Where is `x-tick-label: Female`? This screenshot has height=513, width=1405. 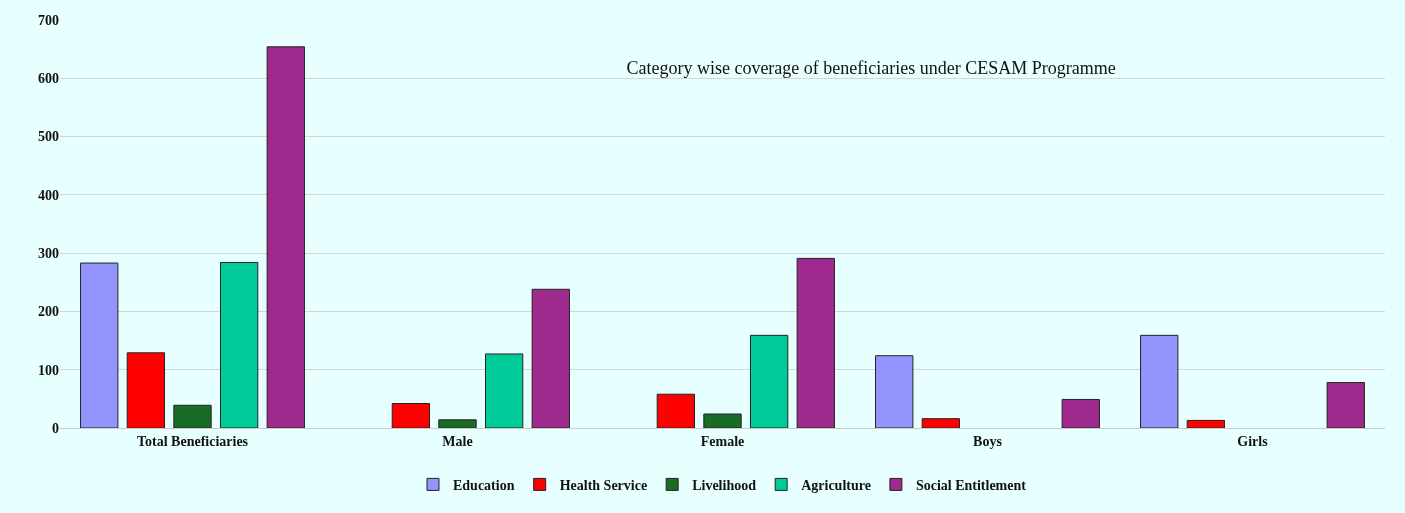 x-tick-label: Female is located at coordinates (722, 441).